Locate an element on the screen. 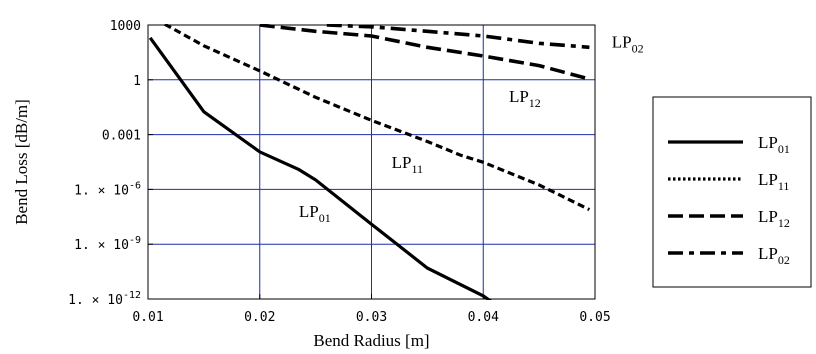 The image size is (816, 354). x-axis-label: Bend Radius [m] is located at coordinates (371, 340).